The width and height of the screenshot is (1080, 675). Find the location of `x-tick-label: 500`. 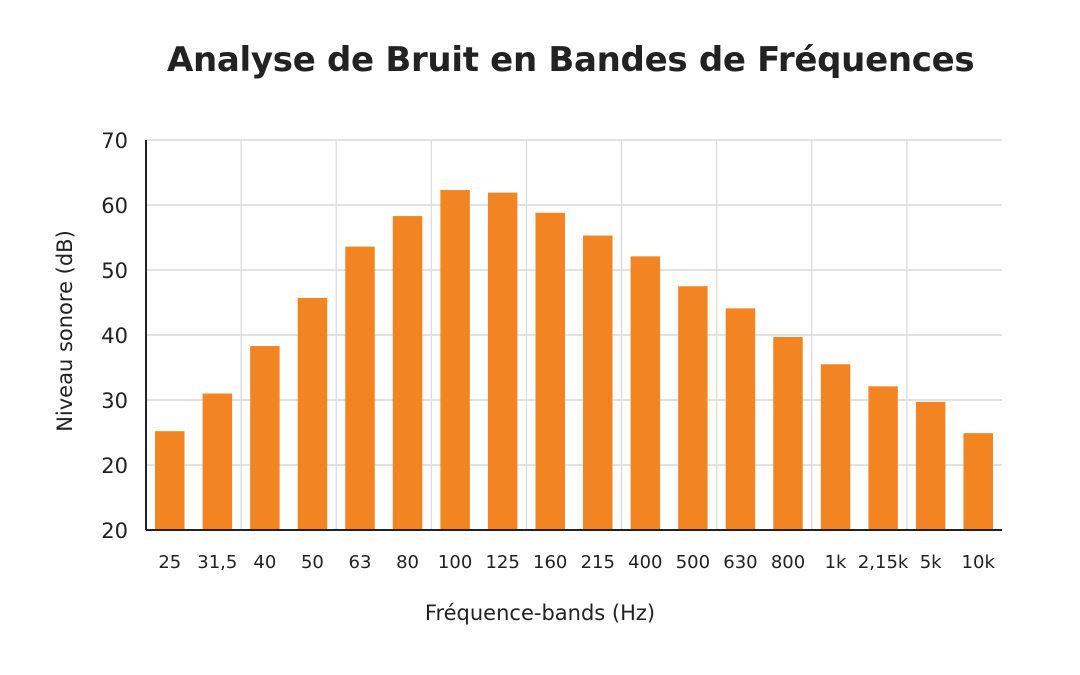

x-tick-label: 500 is located at coordinates (693, 562).